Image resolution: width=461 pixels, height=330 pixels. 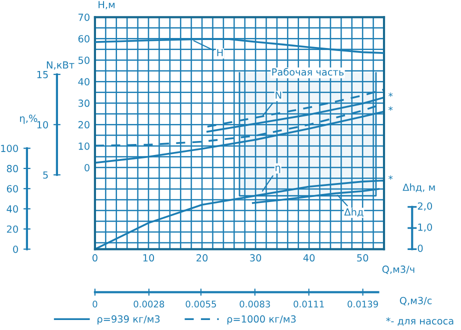 What do you see at coordinates (129, 320) in the screenshot?
I see `legend-label: ρ=939 кг/м3` at bounding box center [129, 320].